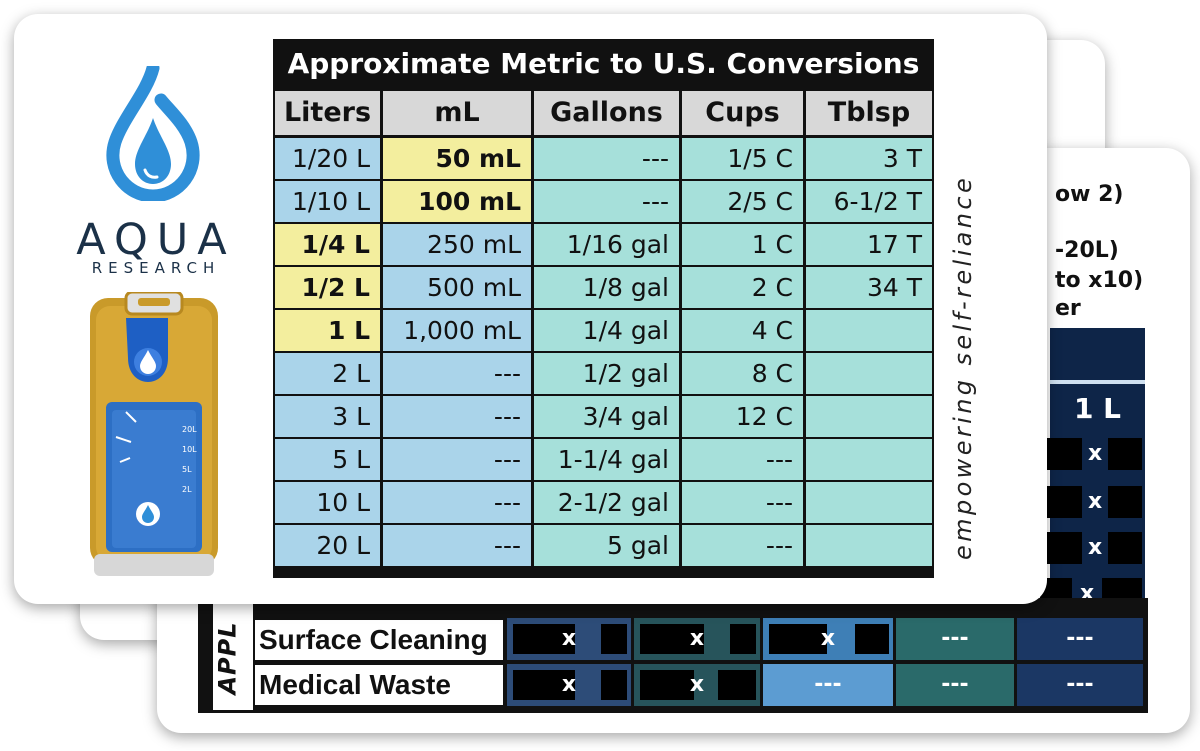 The height and width of the screenshot is (751, 1200). I want to click on table-cell: 1/8 gal, so click(606, 287).